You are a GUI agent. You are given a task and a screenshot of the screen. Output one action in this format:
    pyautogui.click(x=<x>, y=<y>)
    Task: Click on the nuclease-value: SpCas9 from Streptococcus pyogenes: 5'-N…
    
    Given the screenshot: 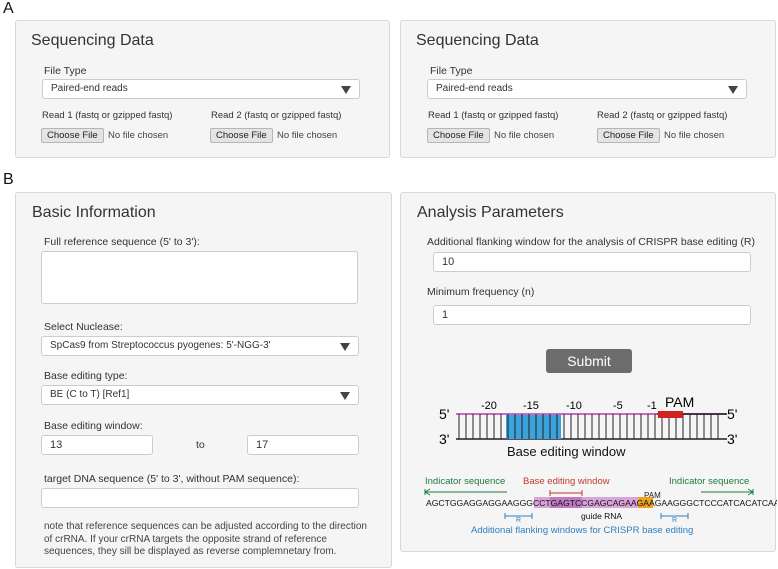 What is the action you would take?
    pyautogui.click(x=160, y=345)
    